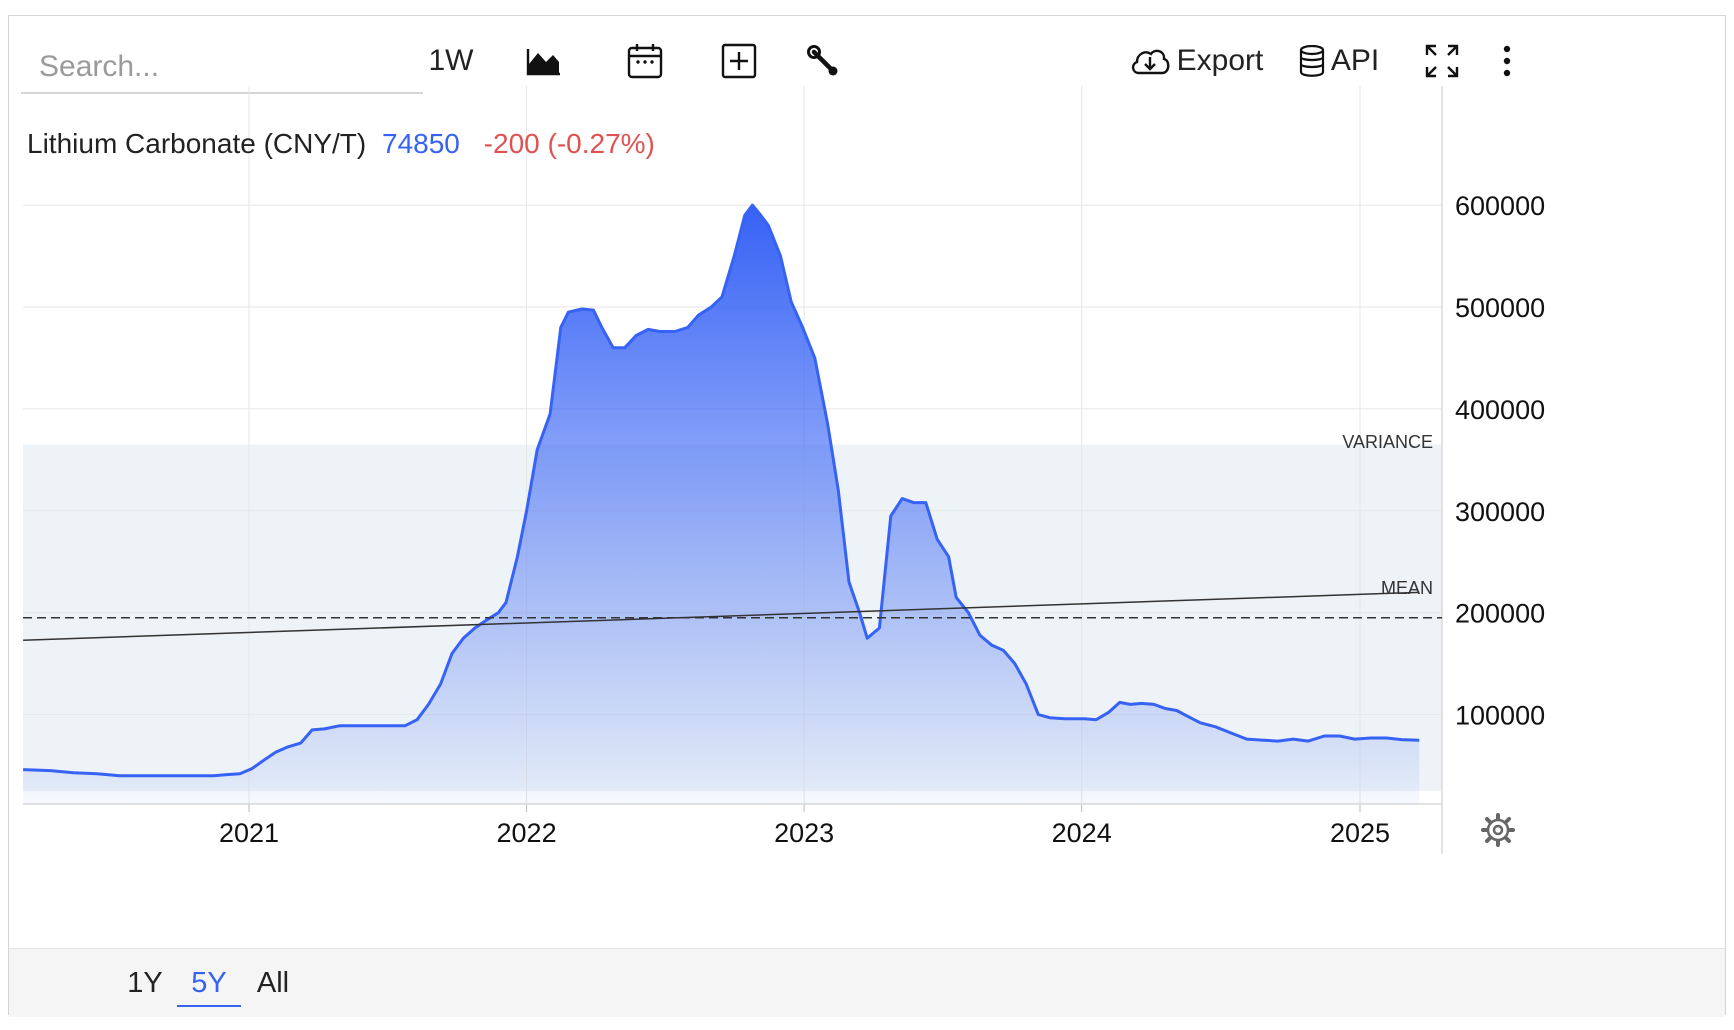 Image resolution: width=1734 pixels, height=1030 pixels. I want to click on y-tick-label: 600000, so click(1500, 206).